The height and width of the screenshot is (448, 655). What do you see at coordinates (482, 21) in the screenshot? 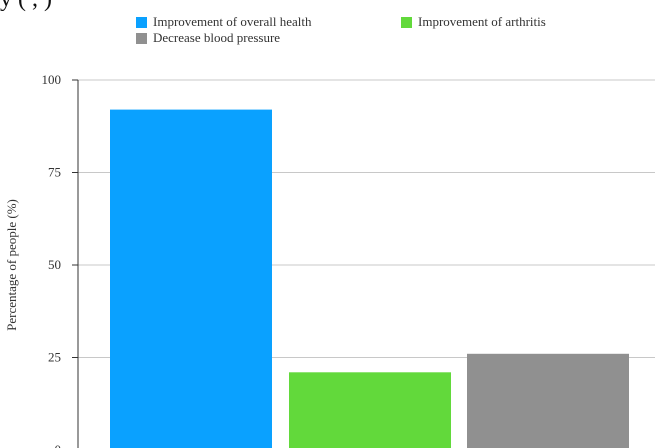
I see `legend-label: Improvement of arthritis` at bounding box center [482, 21].